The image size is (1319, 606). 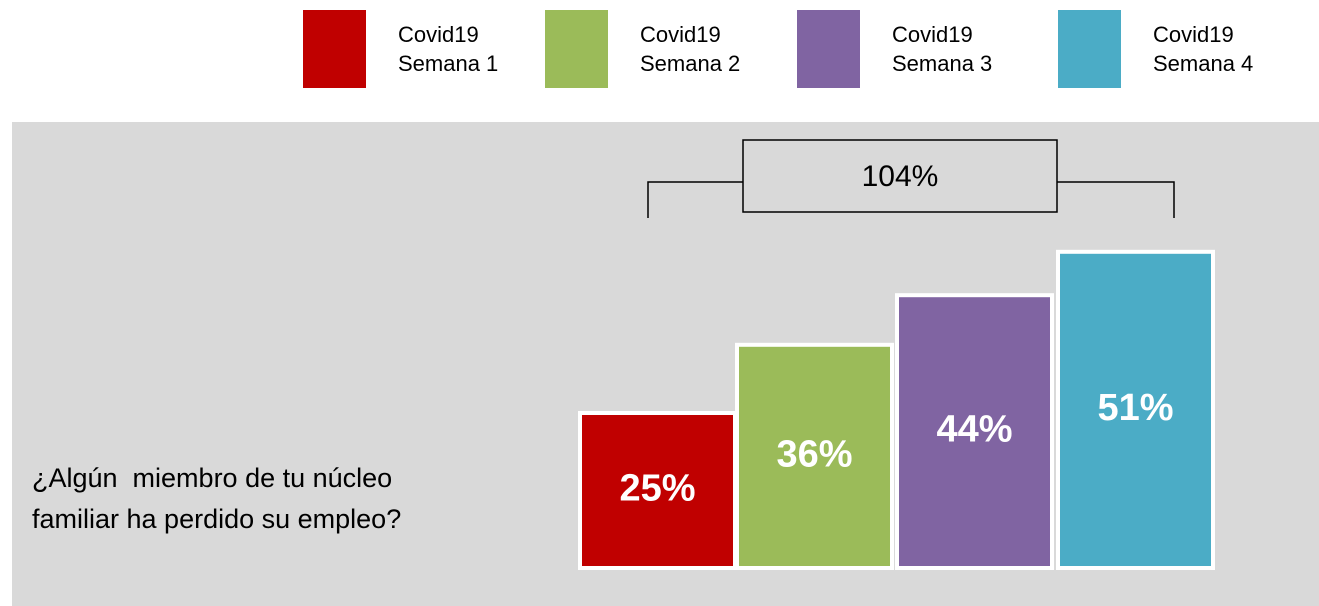 I want to click on value-label: 44%, so click(x=974, y=430).